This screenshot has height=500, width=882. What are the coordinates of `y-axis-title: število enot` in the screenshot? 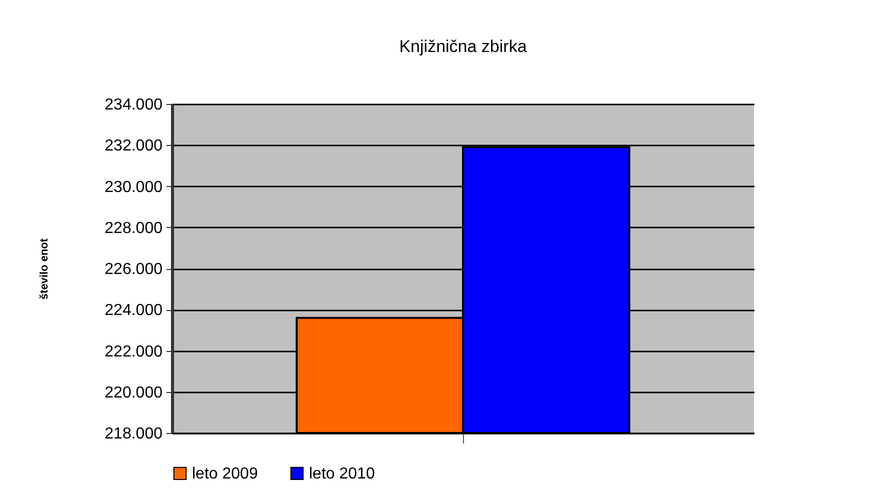 It's located at (44, 269).